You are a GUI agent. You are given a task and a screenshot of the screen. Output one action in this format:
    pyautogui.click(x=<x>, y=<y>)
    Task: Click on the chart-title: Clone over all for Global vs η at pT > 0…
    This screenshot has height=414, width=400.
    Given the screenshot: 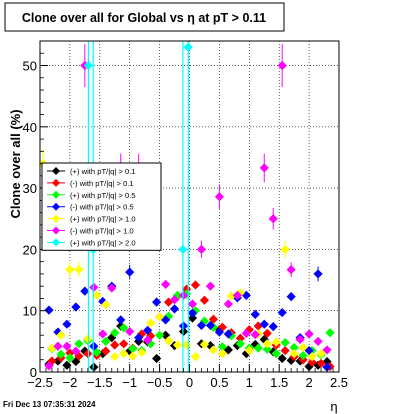 What is the action you would take?
    pyautogui.click(x=144, y=18)
    